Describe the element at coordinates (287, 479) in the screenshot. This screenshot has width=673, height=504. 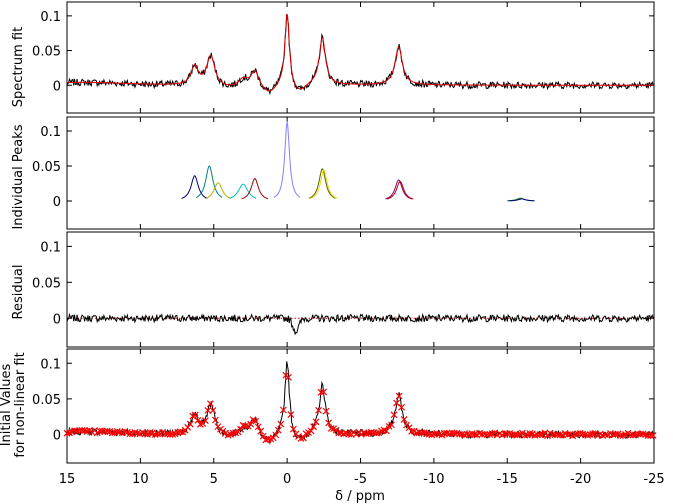
I see `x-tick-label: 0` at that location.